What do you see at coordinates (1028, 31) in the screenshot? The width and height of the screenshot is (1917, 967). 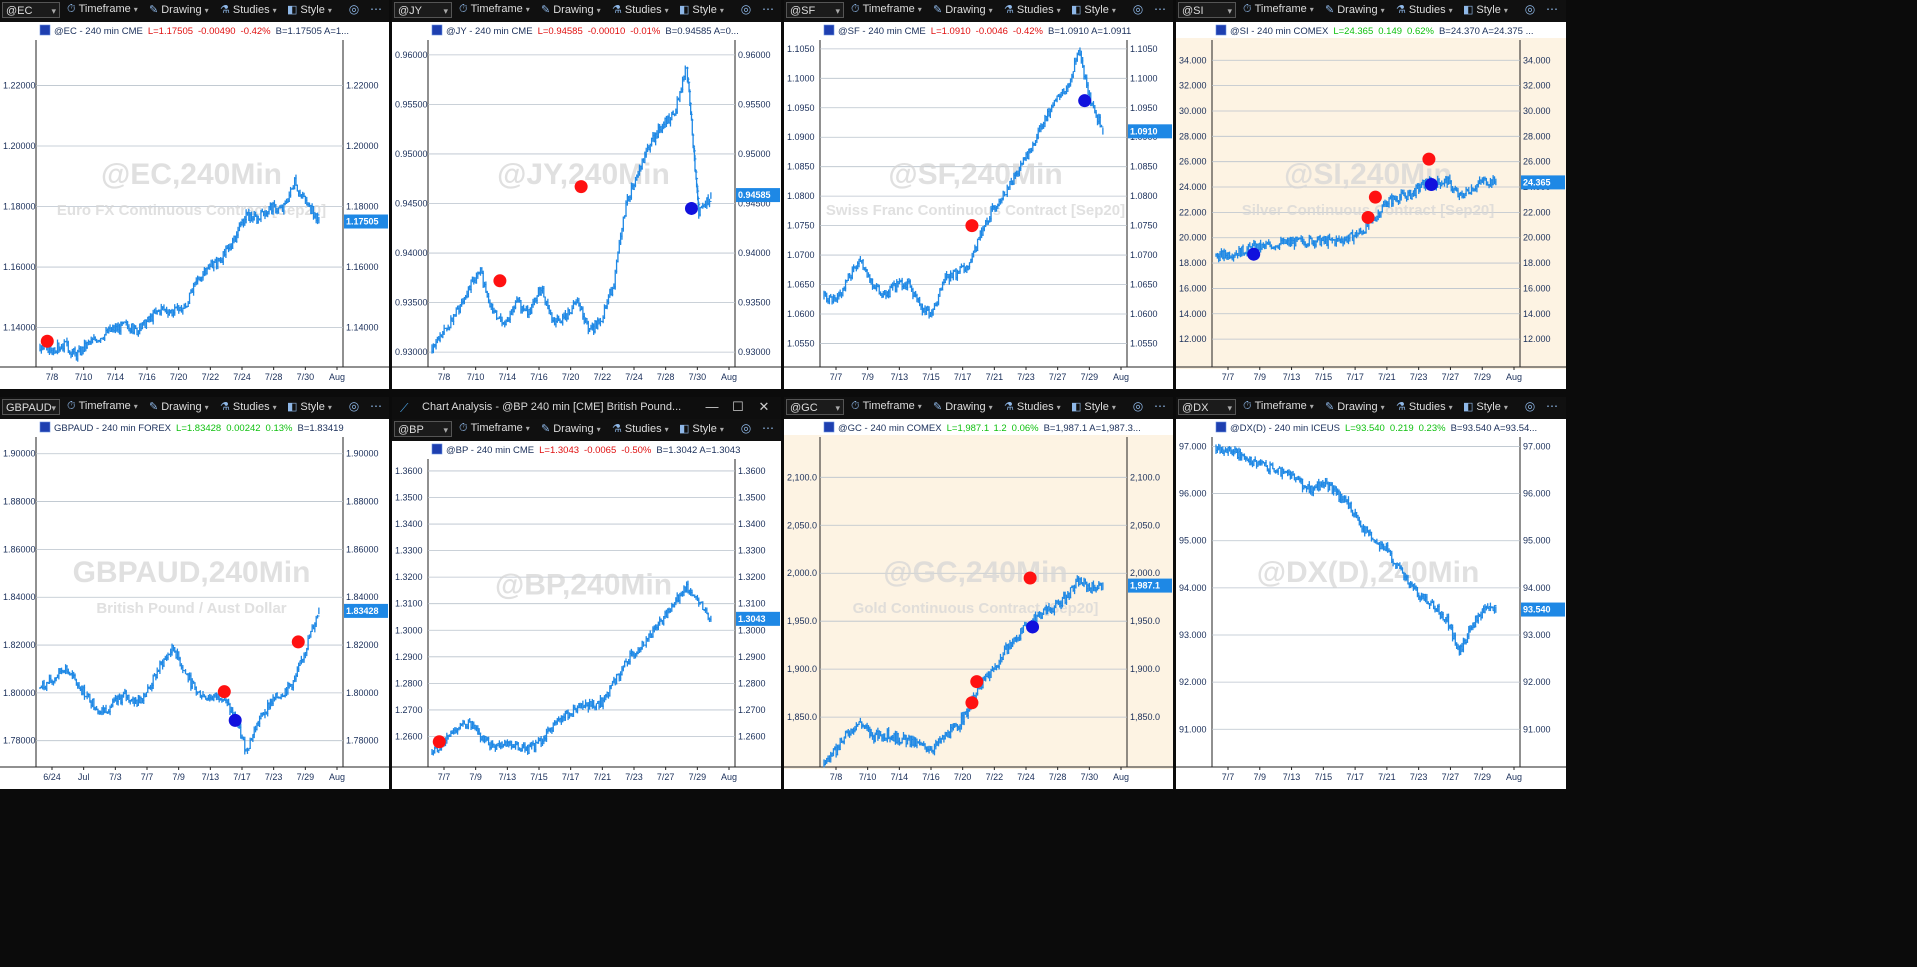 I see `quote-percent: -0.42%` at bounding box center [1028, 31].